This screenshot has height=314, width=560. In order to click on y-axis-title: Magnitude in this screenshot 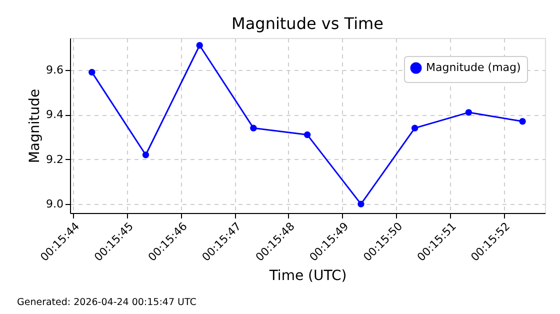, I will do `click(35, 126)`.